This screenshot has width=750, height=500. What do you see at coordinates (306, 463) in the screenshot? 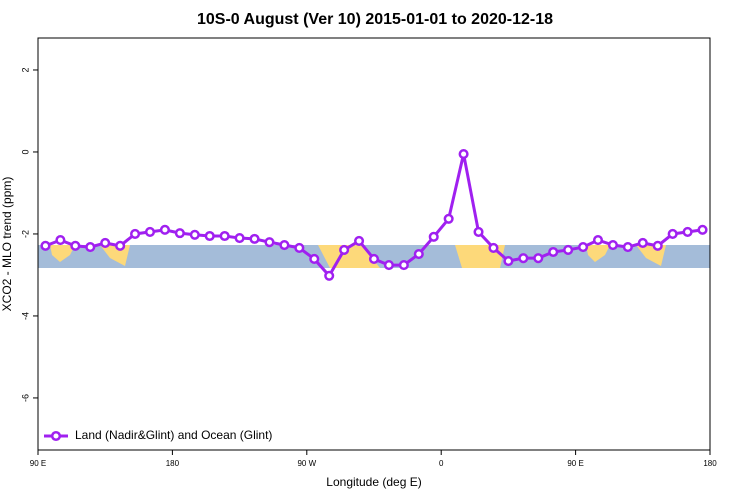
I see `x-tick-label: 90 W` at bounding box center [306, 463].